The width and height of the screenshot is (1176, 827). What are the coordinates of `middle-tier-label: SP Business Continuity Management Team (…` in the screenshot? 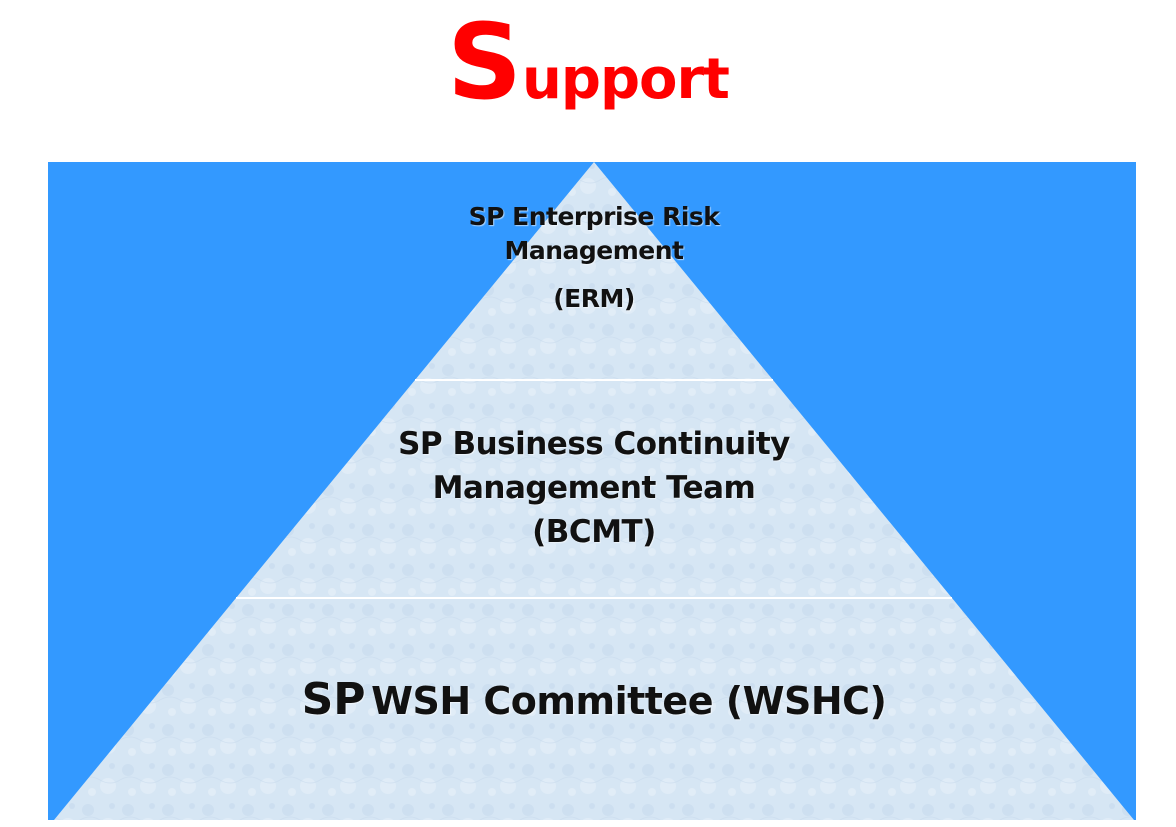 It's located at (594, 488).